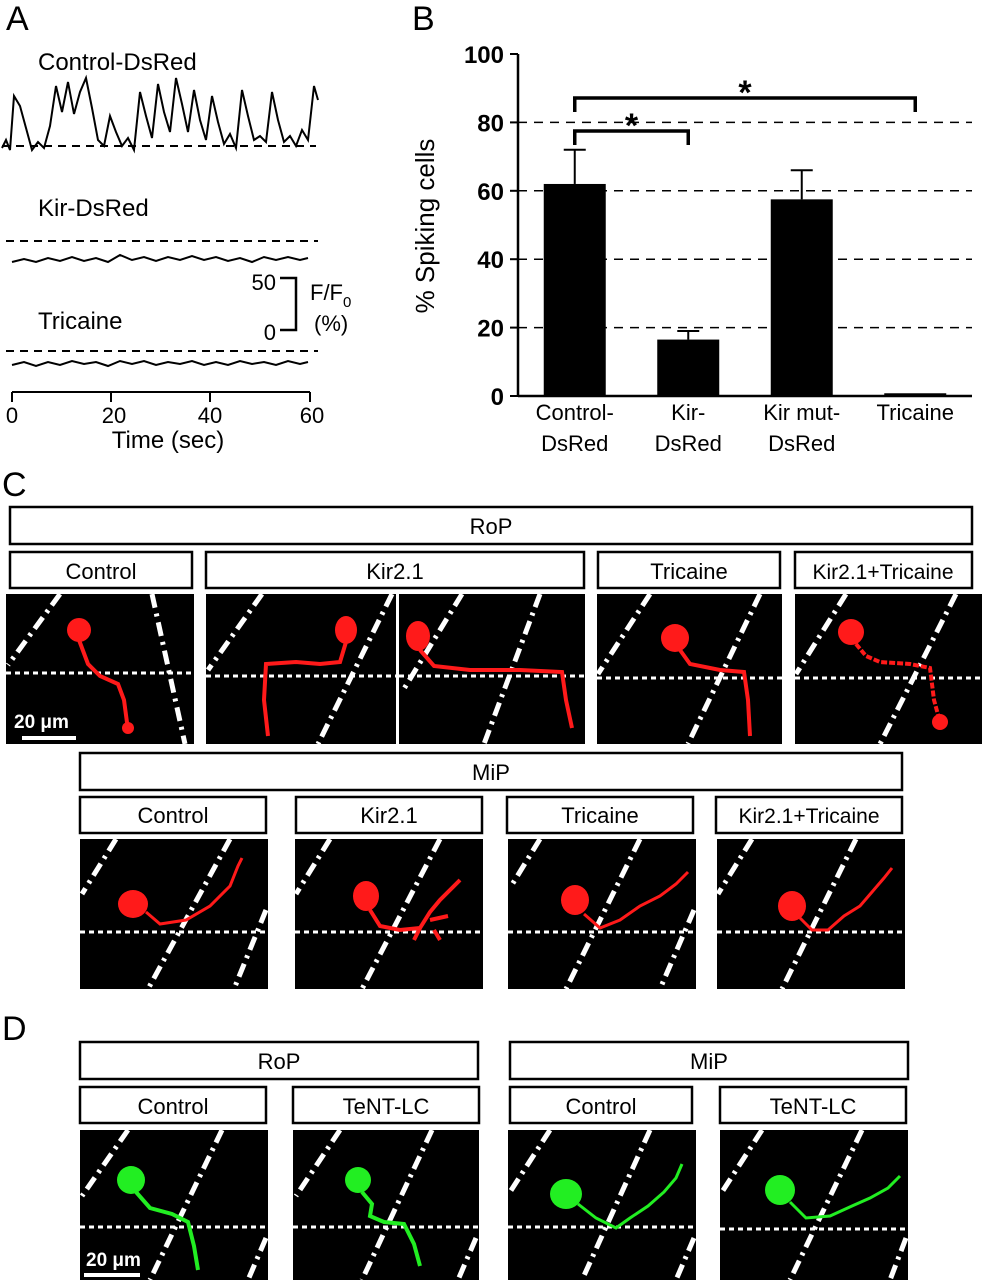 This screenshot has width=982, height=1280. What do you see at coordinates (688, 412) in the screenshot?
I see `x-tick-label-1-0: Kir-` at bounding box center [688, 412].